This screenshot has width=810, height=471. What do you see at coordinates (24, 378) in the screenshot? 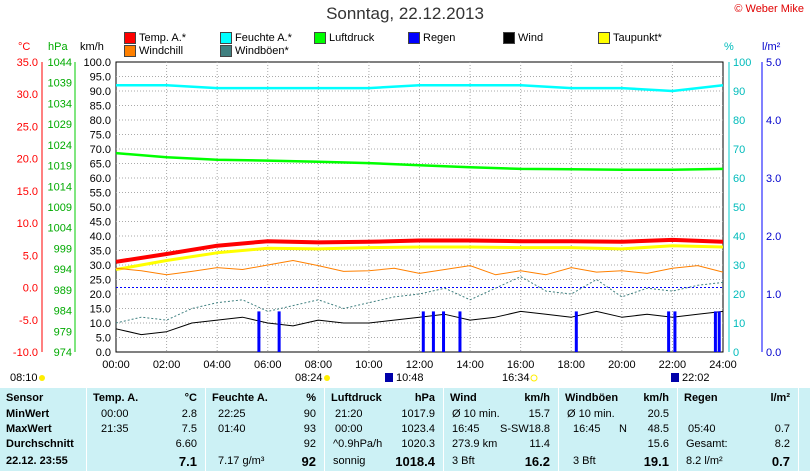
I see `event-time-1: 08:10` at bounding box center [24, 378].